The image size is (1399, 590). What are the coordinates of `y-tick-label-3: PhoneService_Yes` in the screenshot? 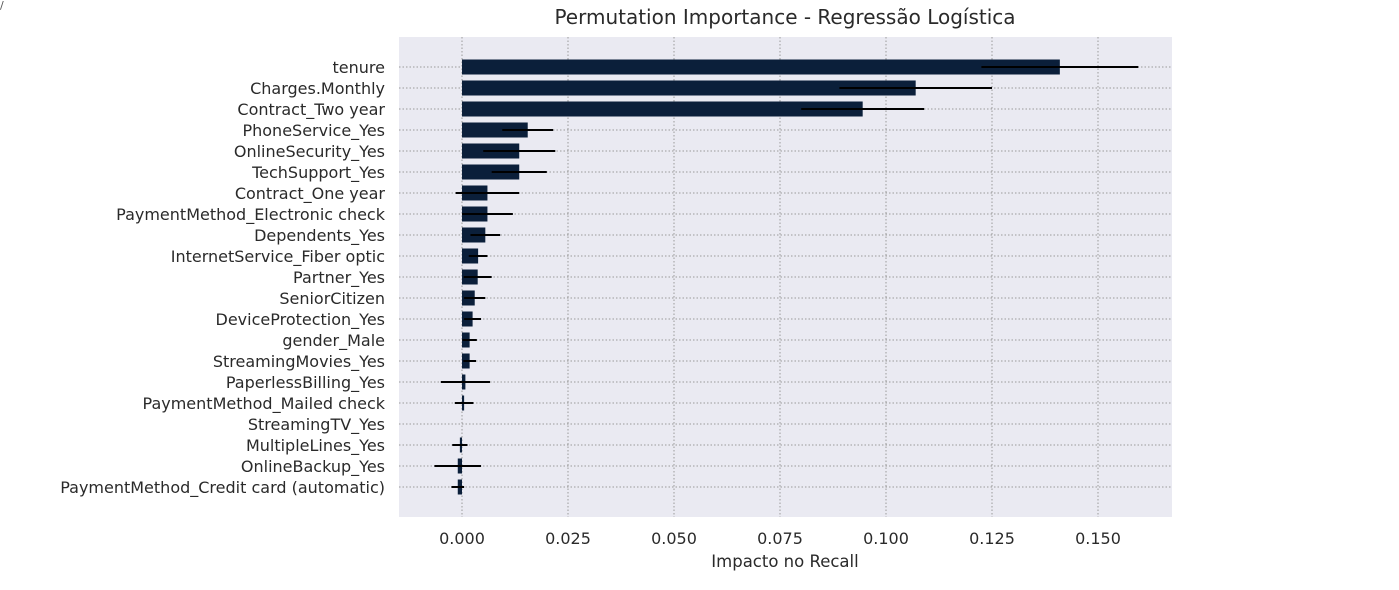 It's located at (313, 131).